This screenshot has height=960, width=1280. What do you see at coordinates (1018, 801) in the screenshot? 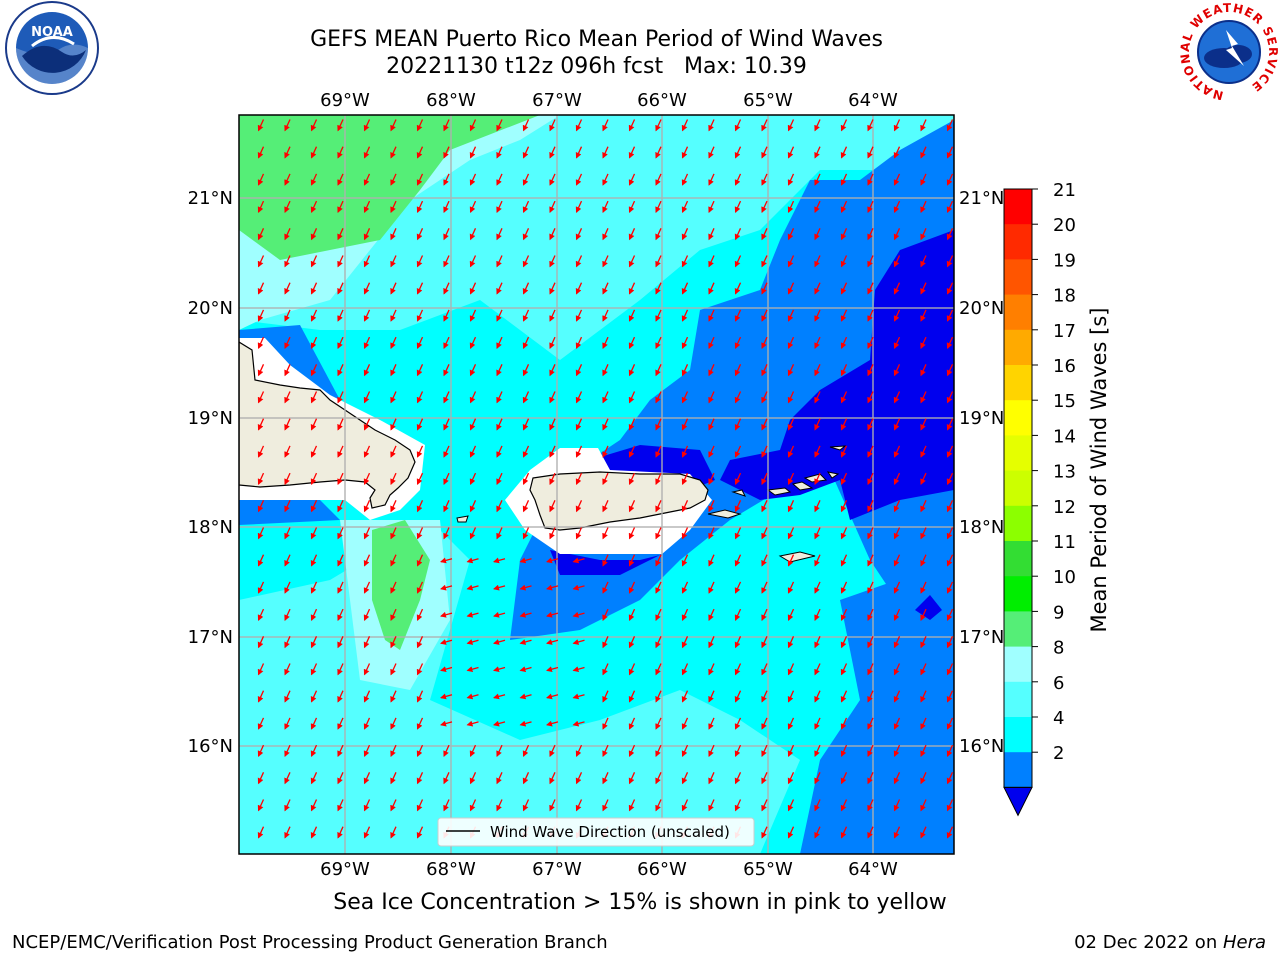
I see `colorbar-under-extension` at bounding box center [1018, 801].